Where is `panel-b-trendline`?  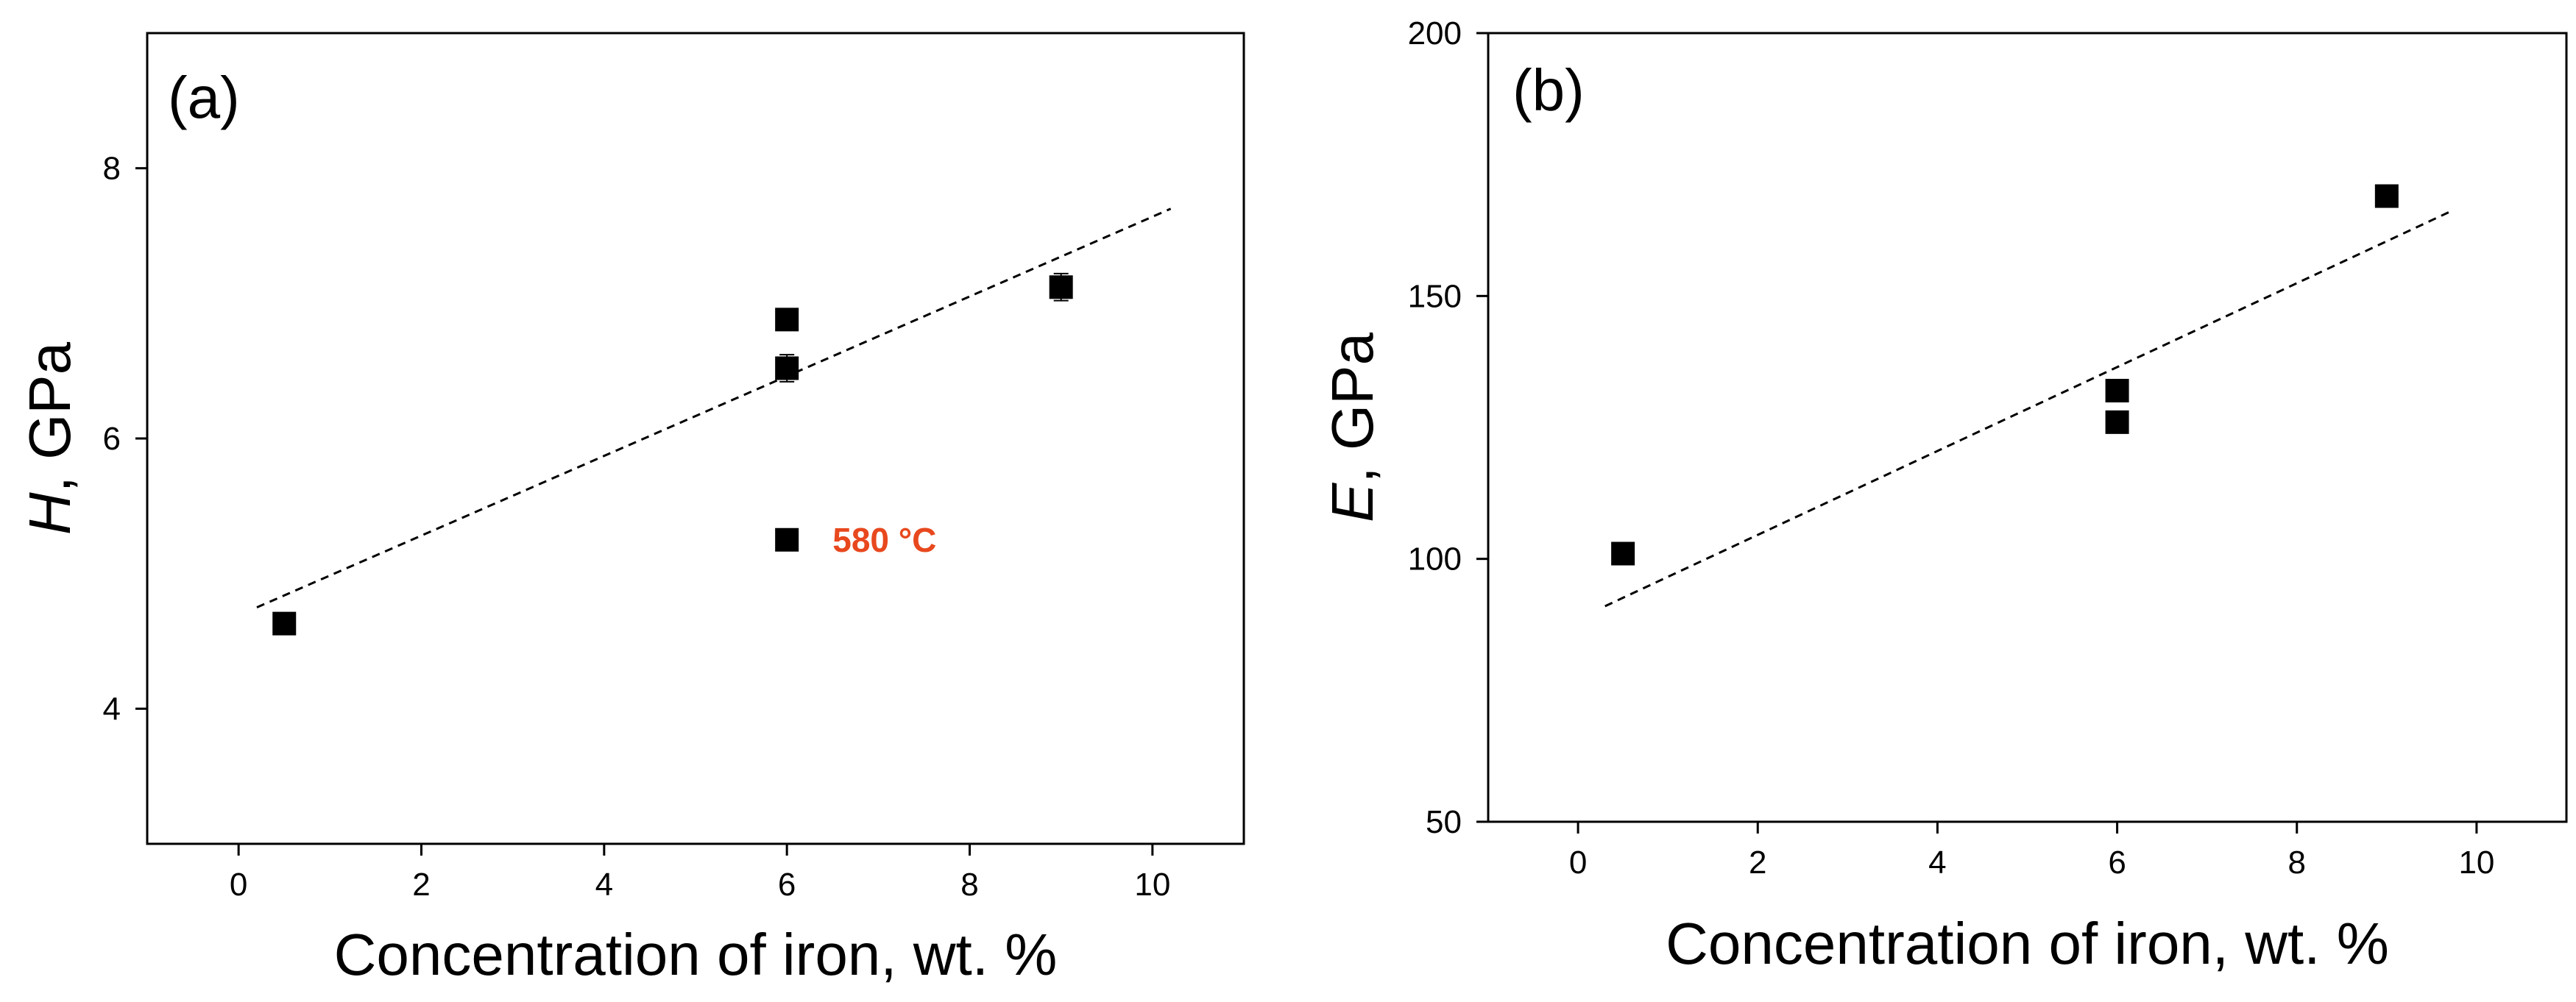
panel-b-trendline is located at coordinates (2027, 409).